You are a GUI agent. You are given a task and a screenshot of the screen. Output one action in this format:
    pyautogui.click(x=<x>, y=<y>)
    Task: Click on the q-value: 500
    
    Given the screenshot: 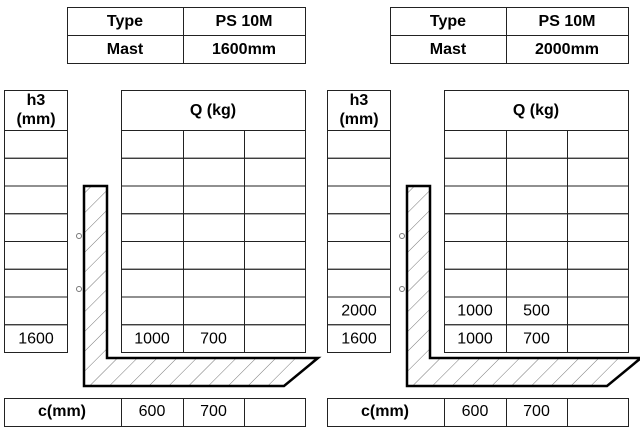 What is the action you would take?
    pyautogui.click(x=536, y=311)
    